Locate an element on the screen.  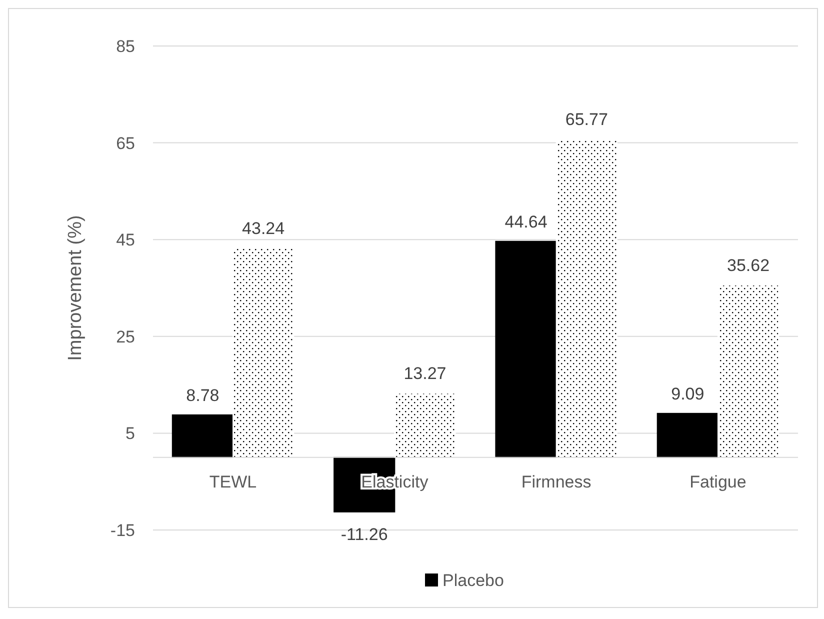
x-tick-label: TEWL is located at coordinates (233, 482).